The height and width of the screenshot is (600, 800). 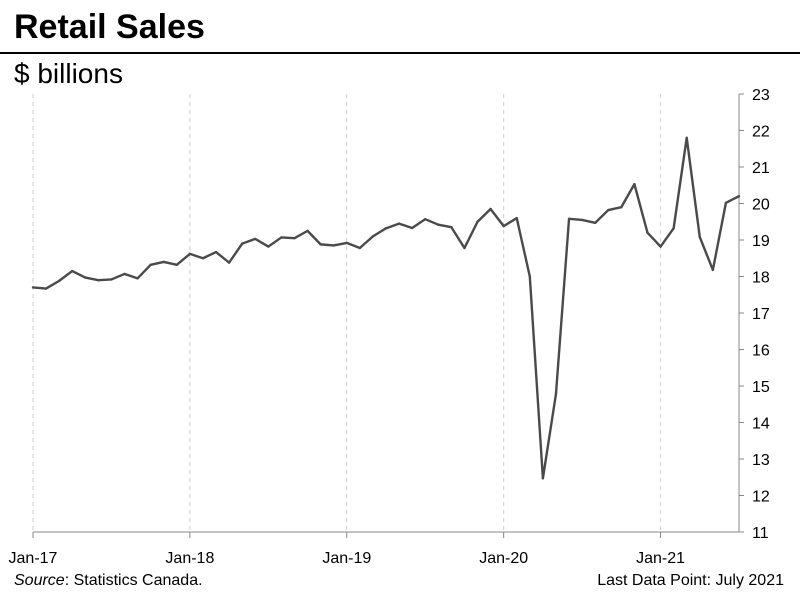 What do you see at coordinates (761, 205) in the screenshot?
I see `y-tick-label: 20` at bounding box center [761, 205].